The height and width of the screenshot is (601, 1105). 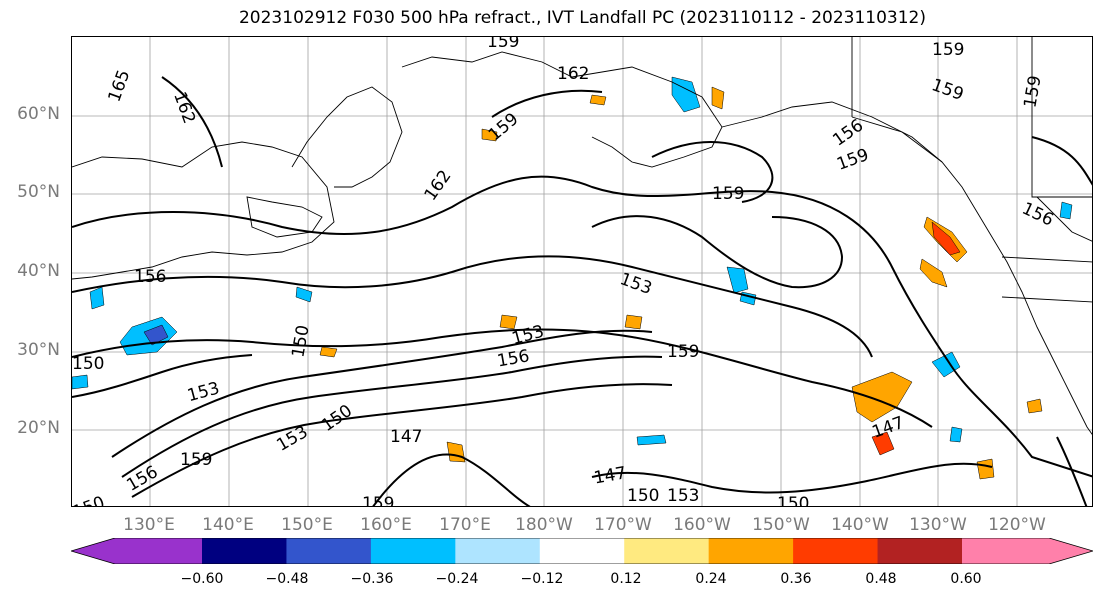 What do you see at coordinates (465, 525) in the screenshot?
I see `lon-label-170e: 170°E` at bounding box center [465, 525].